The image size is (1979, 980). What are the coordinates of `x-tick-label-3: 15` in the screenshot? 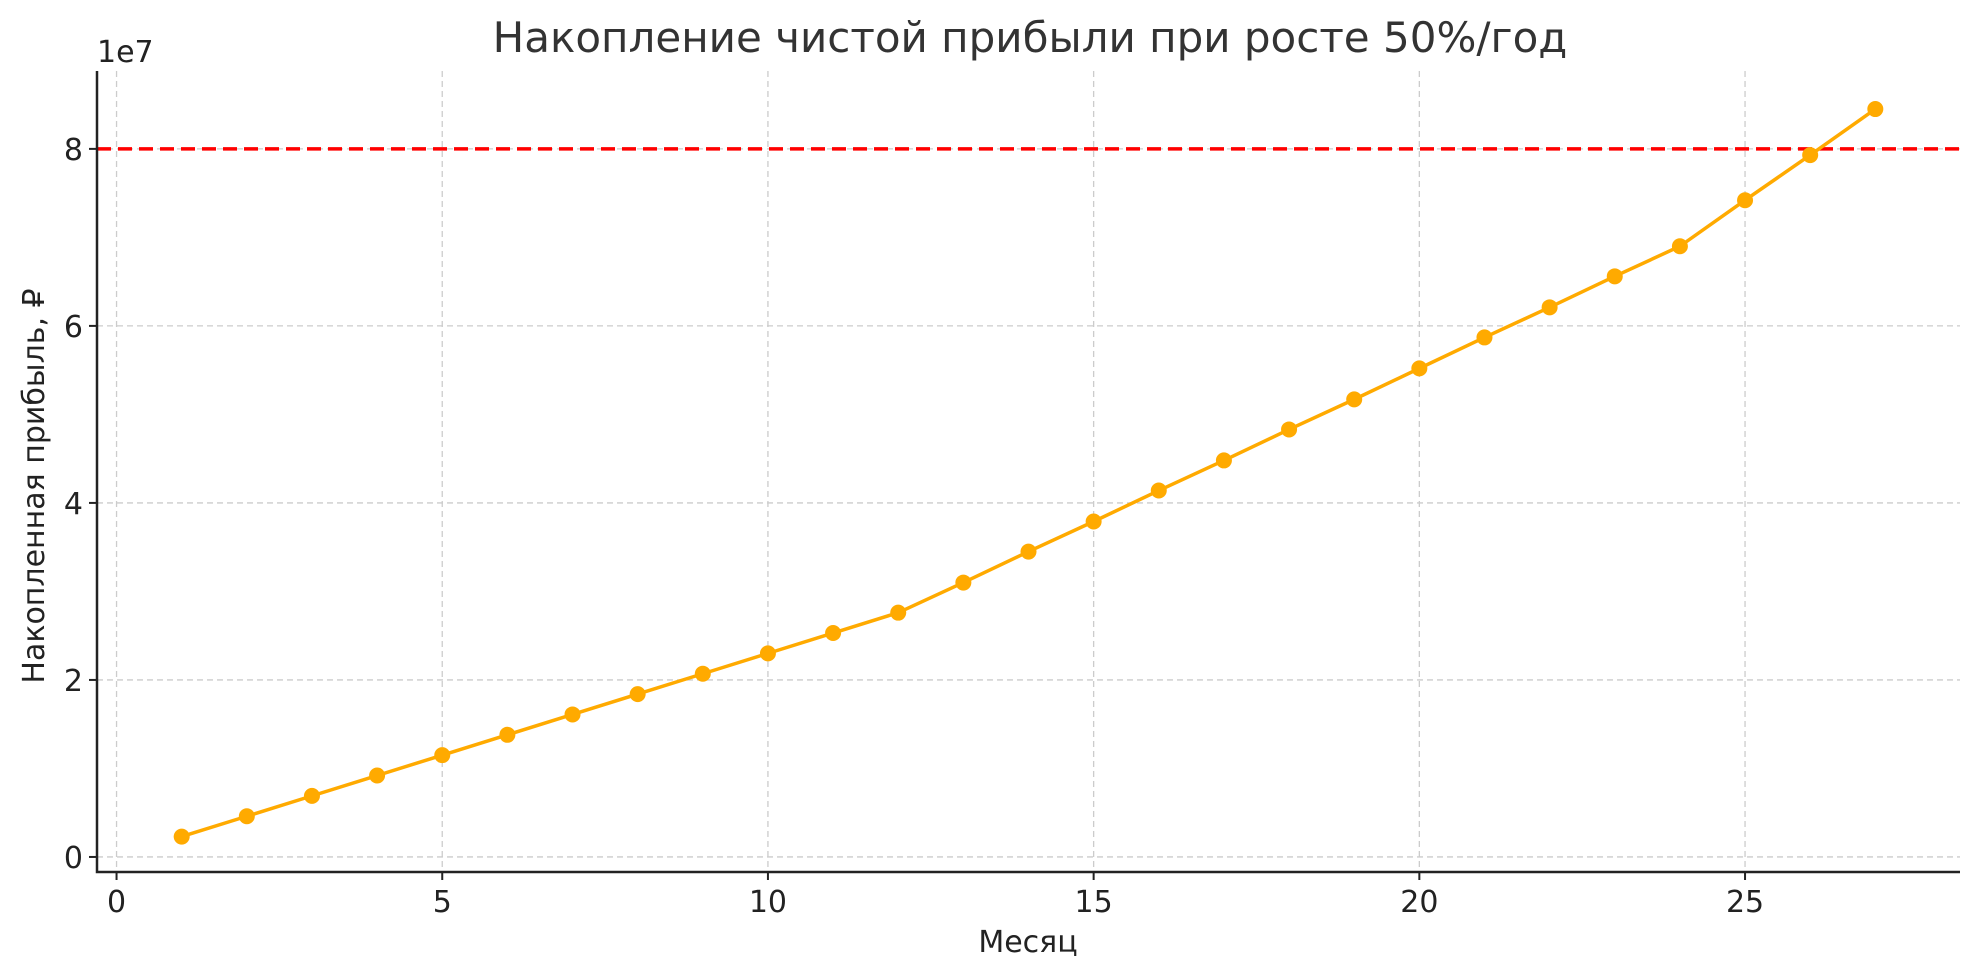 It's located at (1094, 902).